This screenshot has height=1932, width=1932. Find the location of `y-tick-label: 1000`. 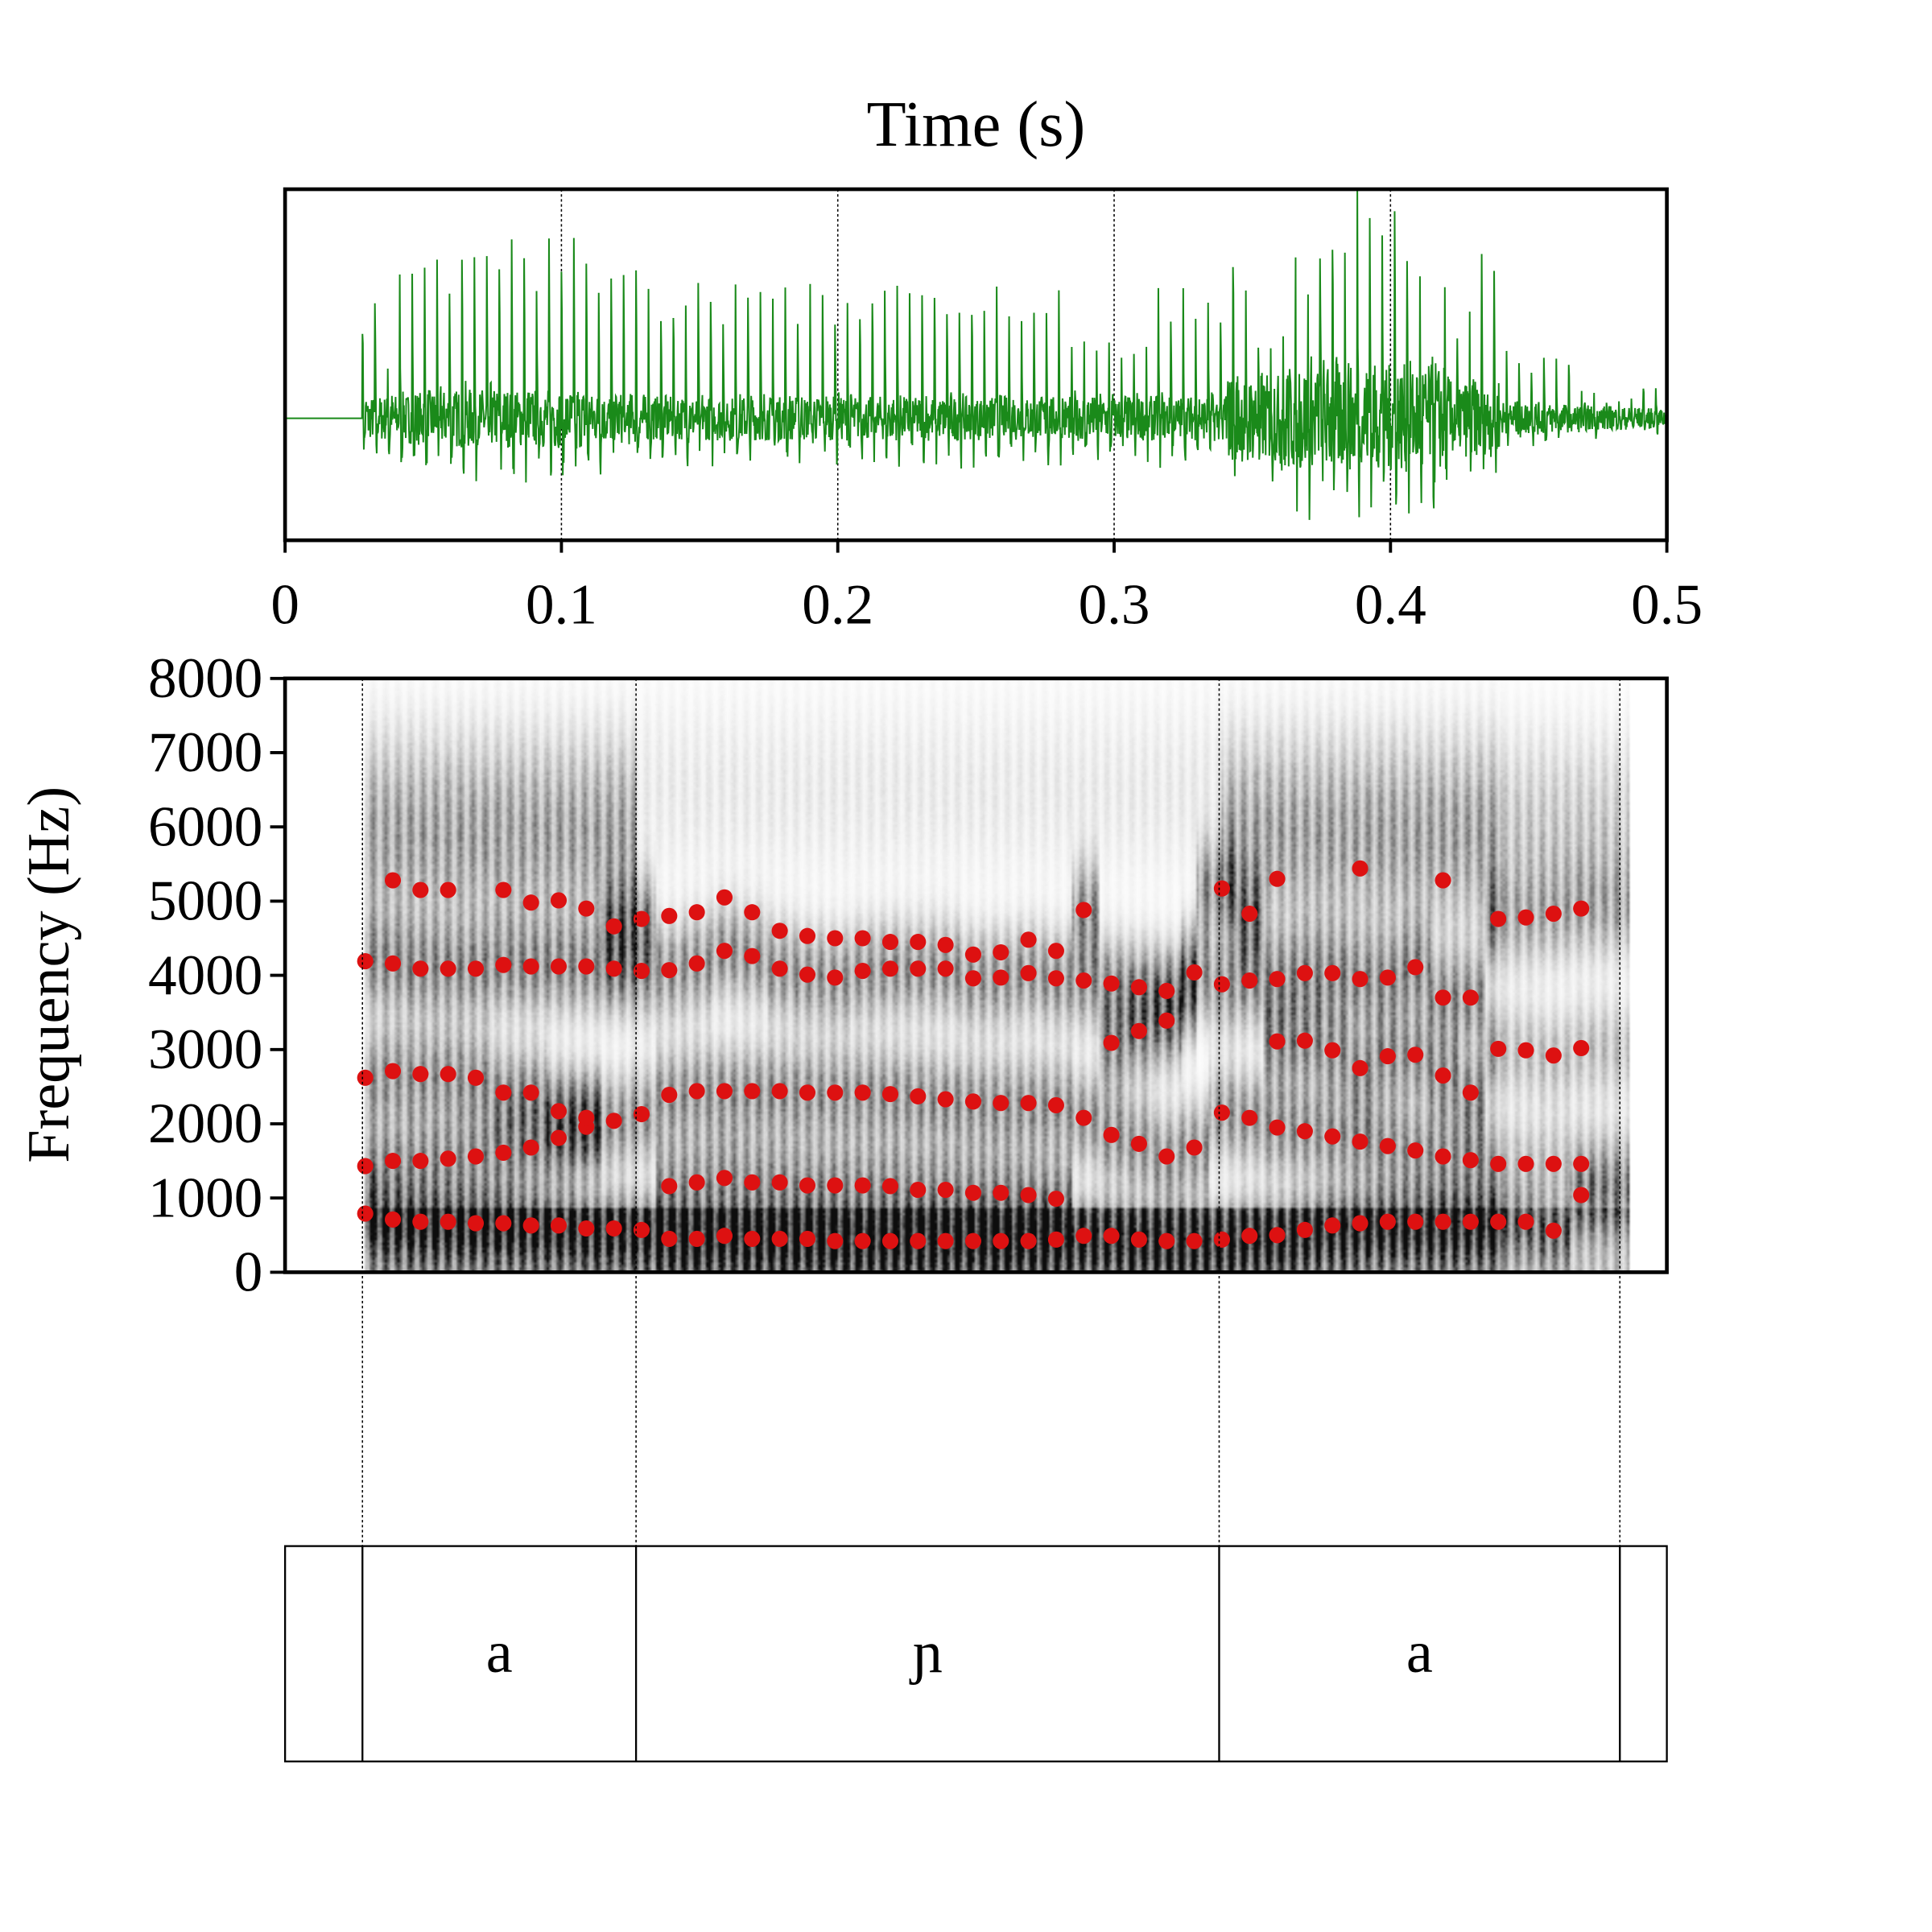

y-tick-label: 1000 is located at coordinates (205, 1197).